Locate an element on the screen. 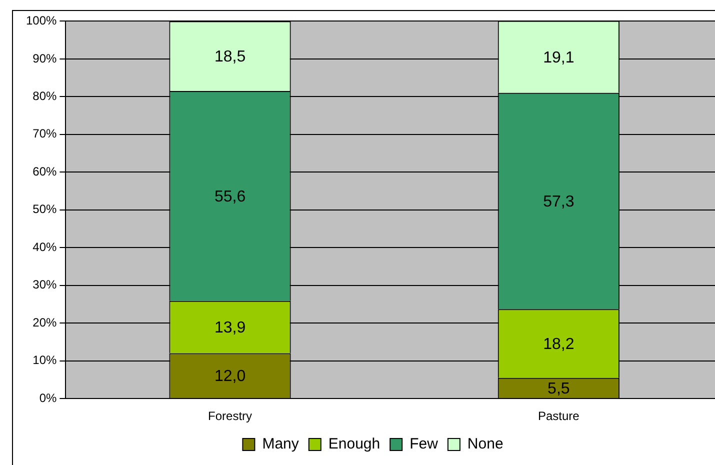 The image size is (715, 465). data-label: 13,9 is located at coordinates (230, 327).